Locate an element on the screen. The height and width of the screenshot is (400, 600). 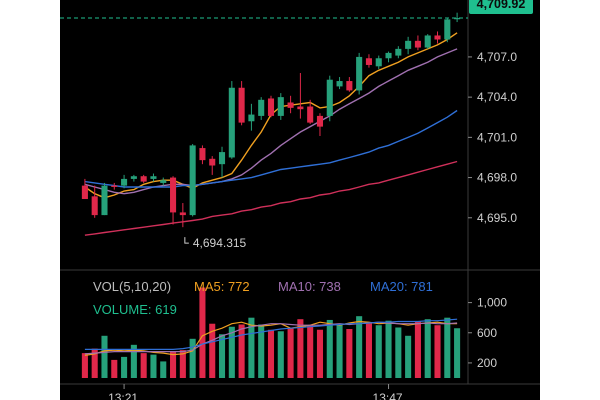
volume-legend-item: MA10: 738 is located at coordinates (309, 286).